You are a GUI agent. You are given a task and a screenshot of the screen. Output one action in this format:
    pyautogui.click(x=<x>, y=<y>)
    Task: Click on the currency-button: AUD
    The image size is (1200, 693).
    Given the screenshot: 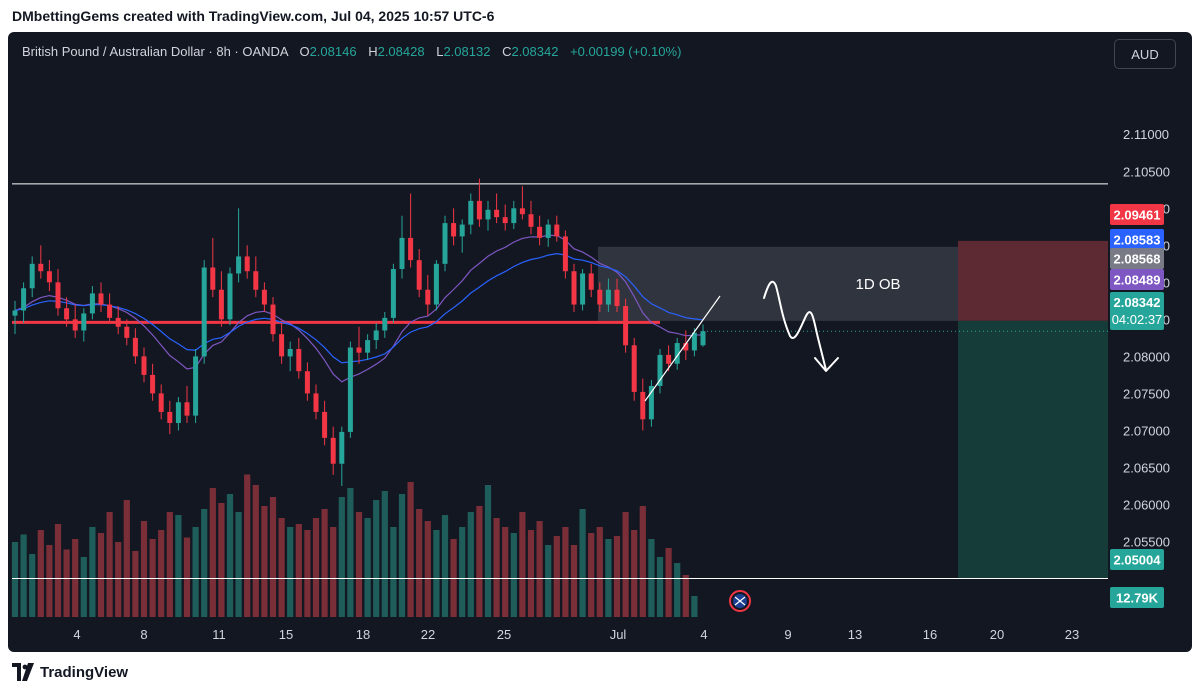 What is the action you would take?
    pyautogui.click(x=1145, y=54)
    